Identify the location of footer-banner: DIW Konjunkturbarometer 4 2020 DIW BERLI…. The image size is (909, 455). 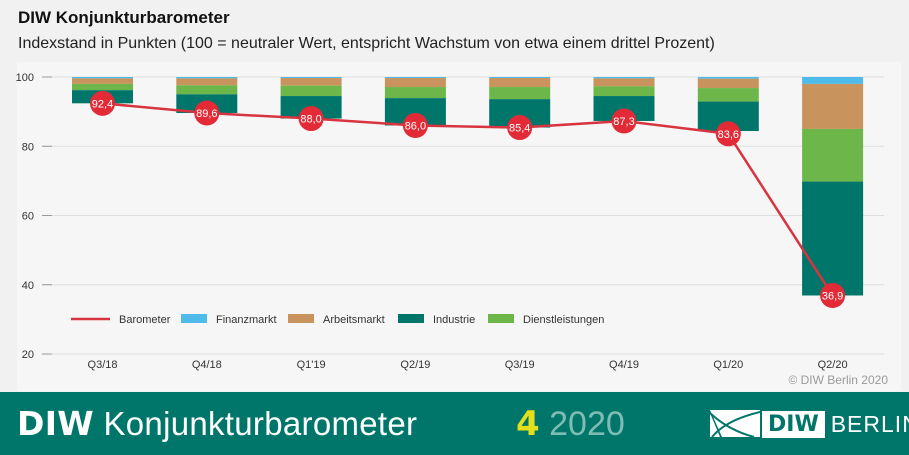
(454, 423).